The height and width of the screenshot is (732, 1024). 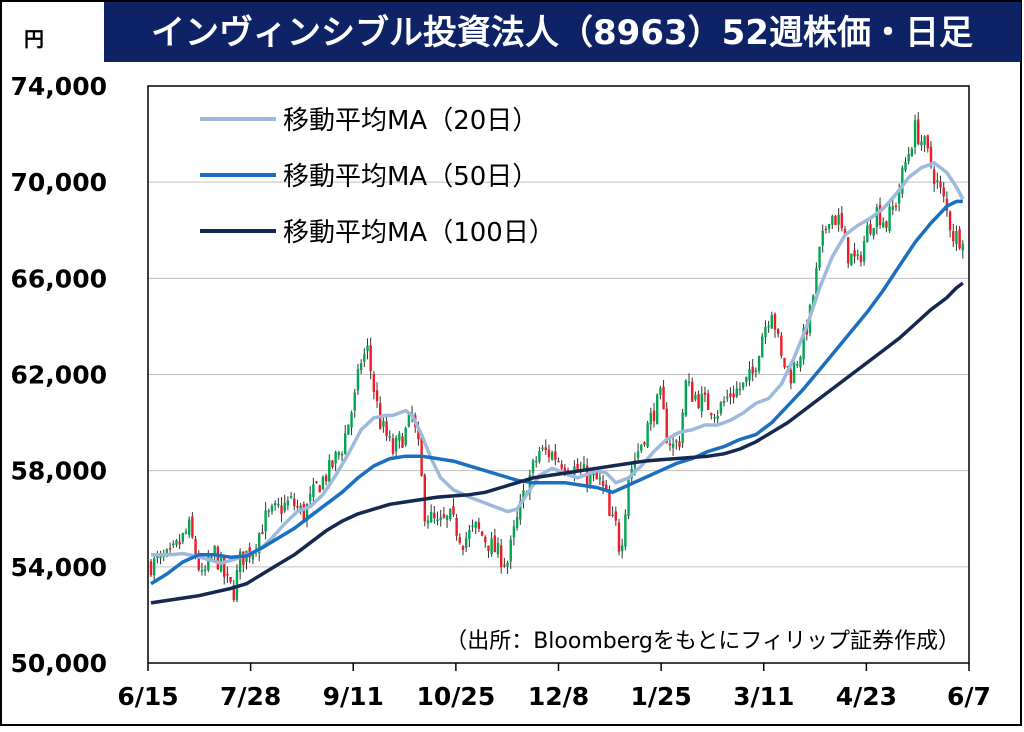 What do you see at coordinates (353, 696) in the screenshot?
I see `x-tick-label: 9/11` at bounding box center [353, 696].